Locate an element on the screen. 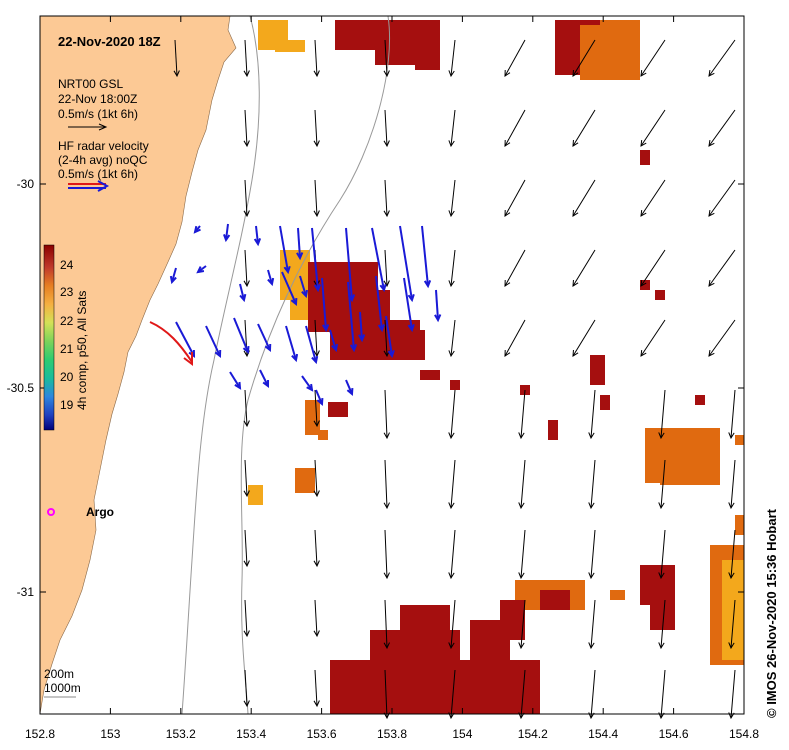 Image resolution: width=789 pixels, height=750 pixels. y-tick-label: -30 is located at coordinates (26, 184).